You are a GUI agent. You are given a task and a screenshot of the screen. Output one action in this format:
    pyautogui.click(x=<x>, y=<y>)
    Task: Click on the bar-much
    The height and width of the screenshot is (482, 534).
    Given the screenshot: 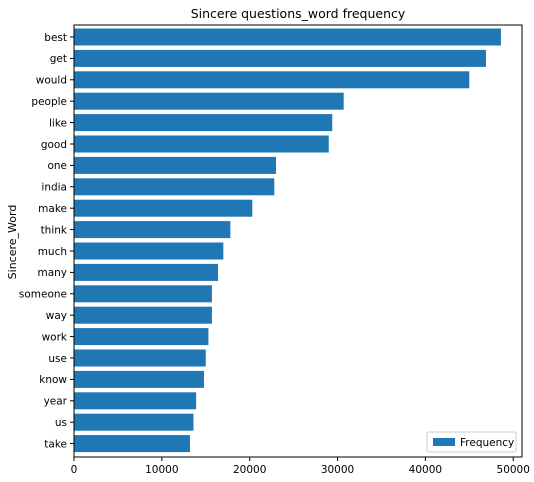 What is the action you would take?
    pyautogui.click(x=149, y=251)
    